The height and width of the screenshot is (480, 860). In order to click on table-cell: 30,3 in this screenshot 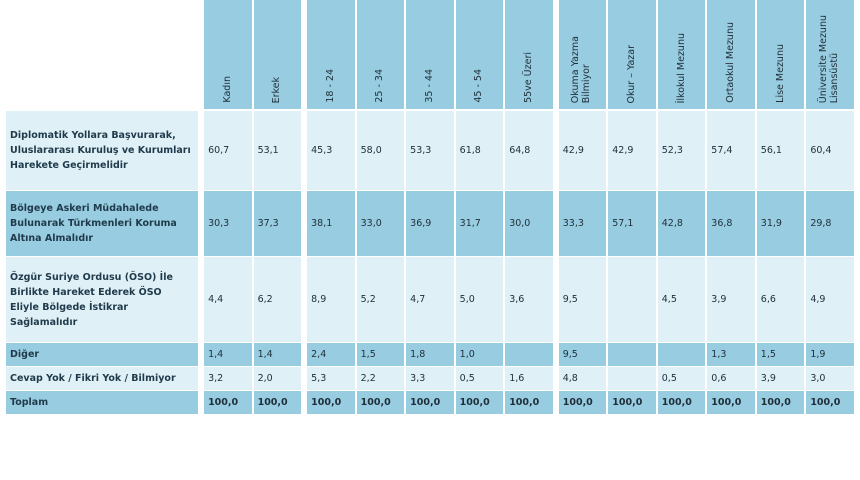, I will do `click(227, 223)`.